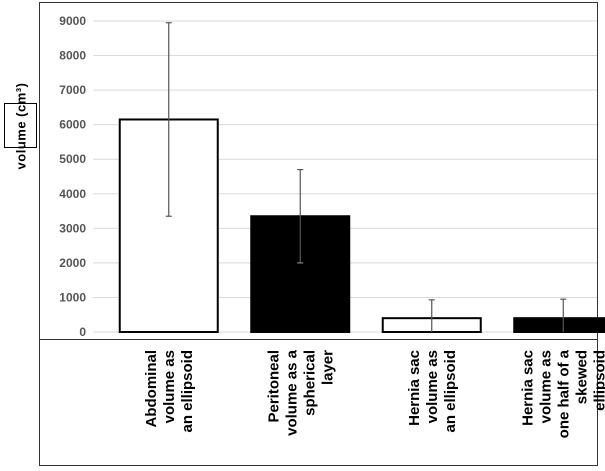 Image resolution: width=605 pixels, height=471 pixels. I want to click on y-tick-label: 6000, so click(72, 125).